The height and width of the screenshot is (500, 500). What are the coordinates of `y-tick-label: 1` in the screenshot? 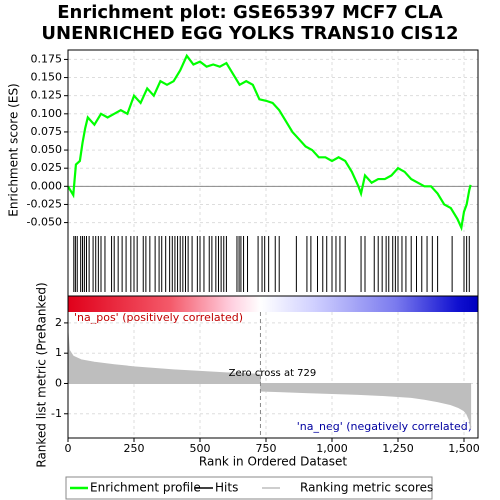 It's located at (58, 352).